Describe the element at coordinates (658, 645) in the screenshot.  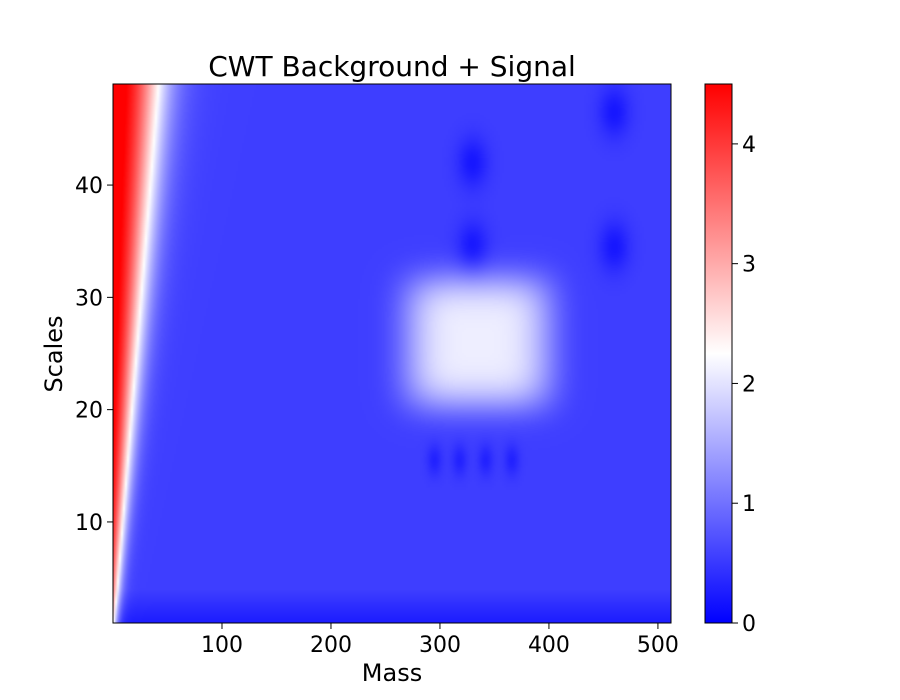
I see `x-tick-label: 500` at that location.